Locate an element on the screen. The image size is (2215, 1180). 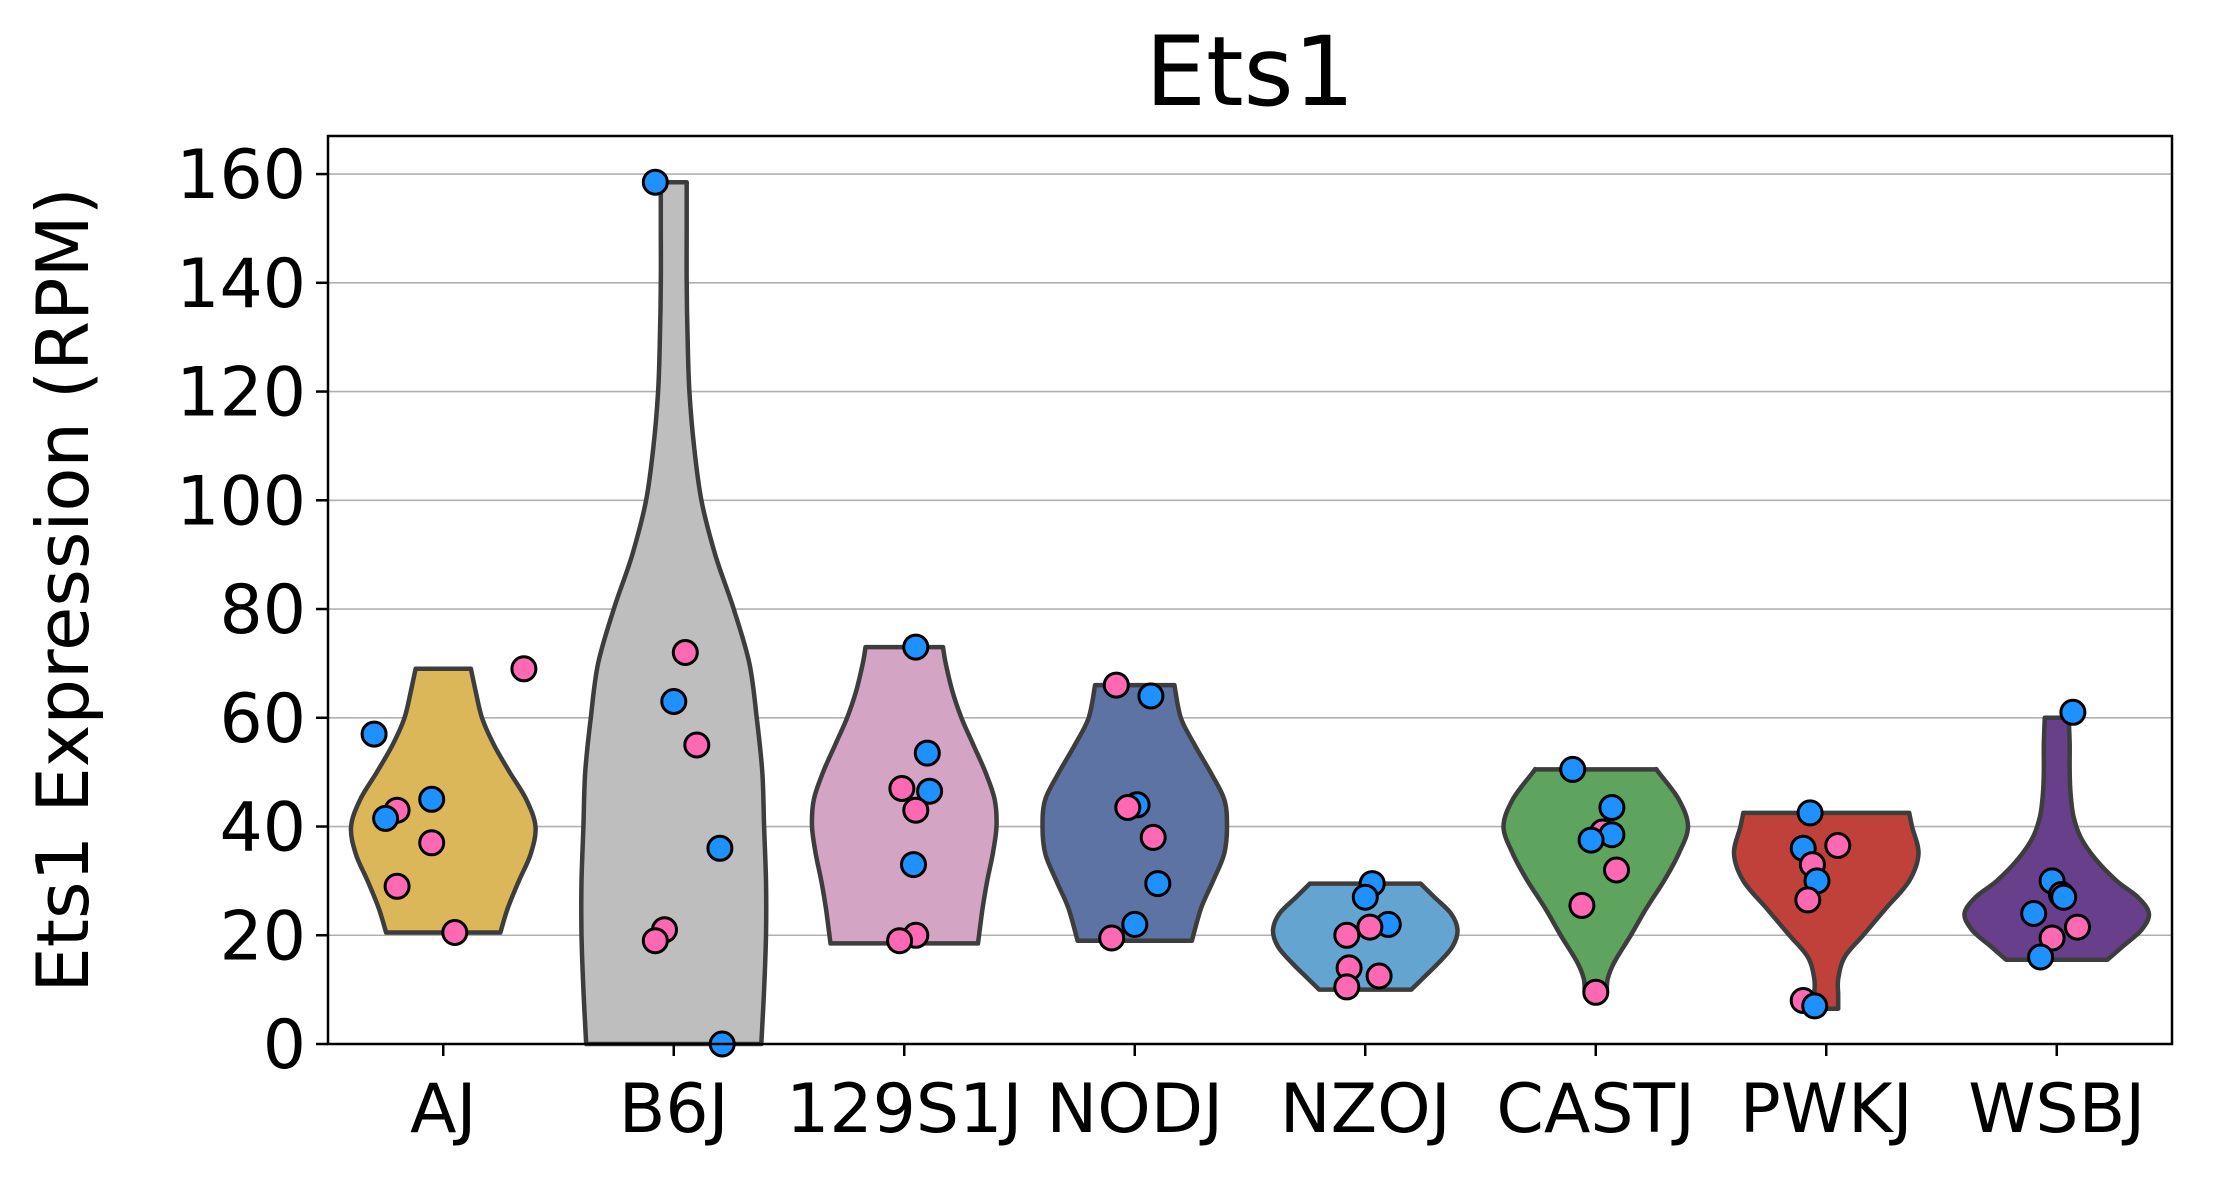
x-tick-label: WSBJ is located at coordinates (2056, 1109).